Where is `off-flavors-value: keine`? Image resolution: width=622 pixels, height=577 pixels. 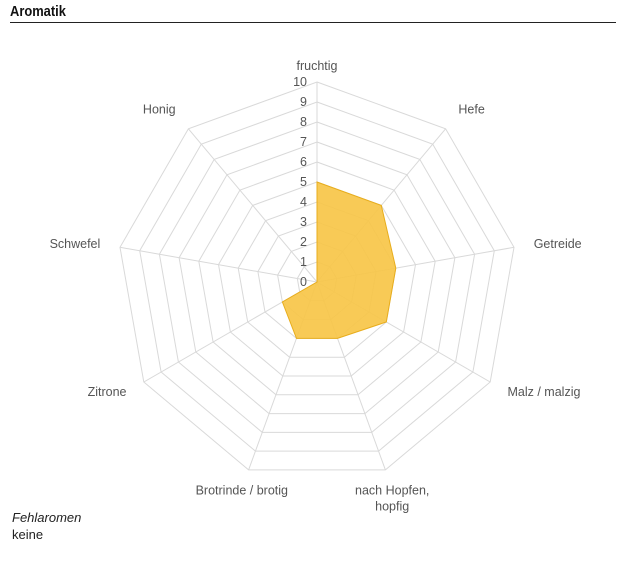
off-flavors-value: keine is located at coordinates (28, 534).